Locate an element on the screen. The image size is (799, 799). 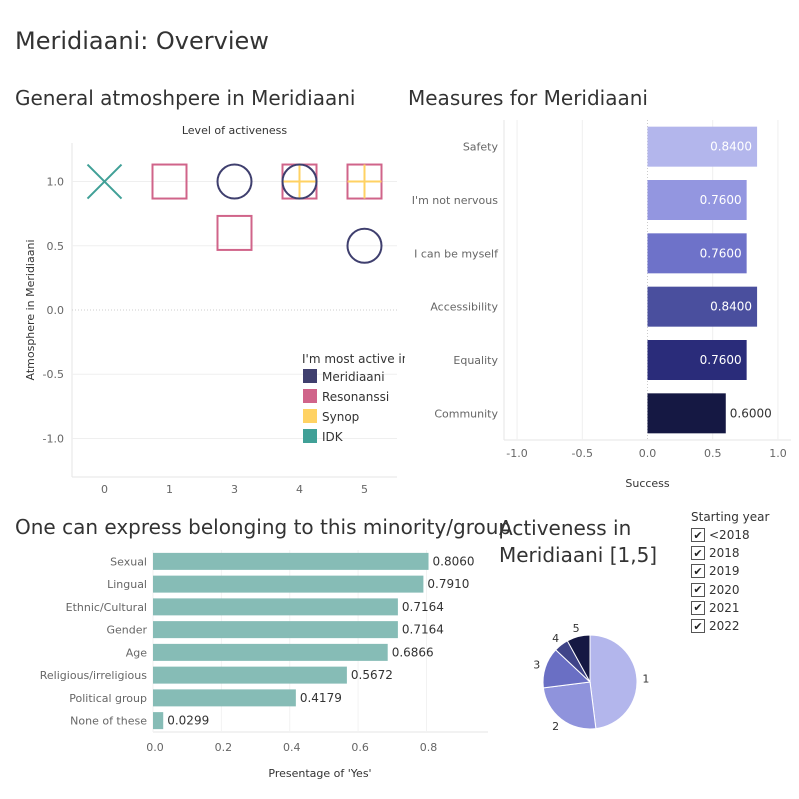
belonging-category-label: Lingual is located at coordinates (127, 584).